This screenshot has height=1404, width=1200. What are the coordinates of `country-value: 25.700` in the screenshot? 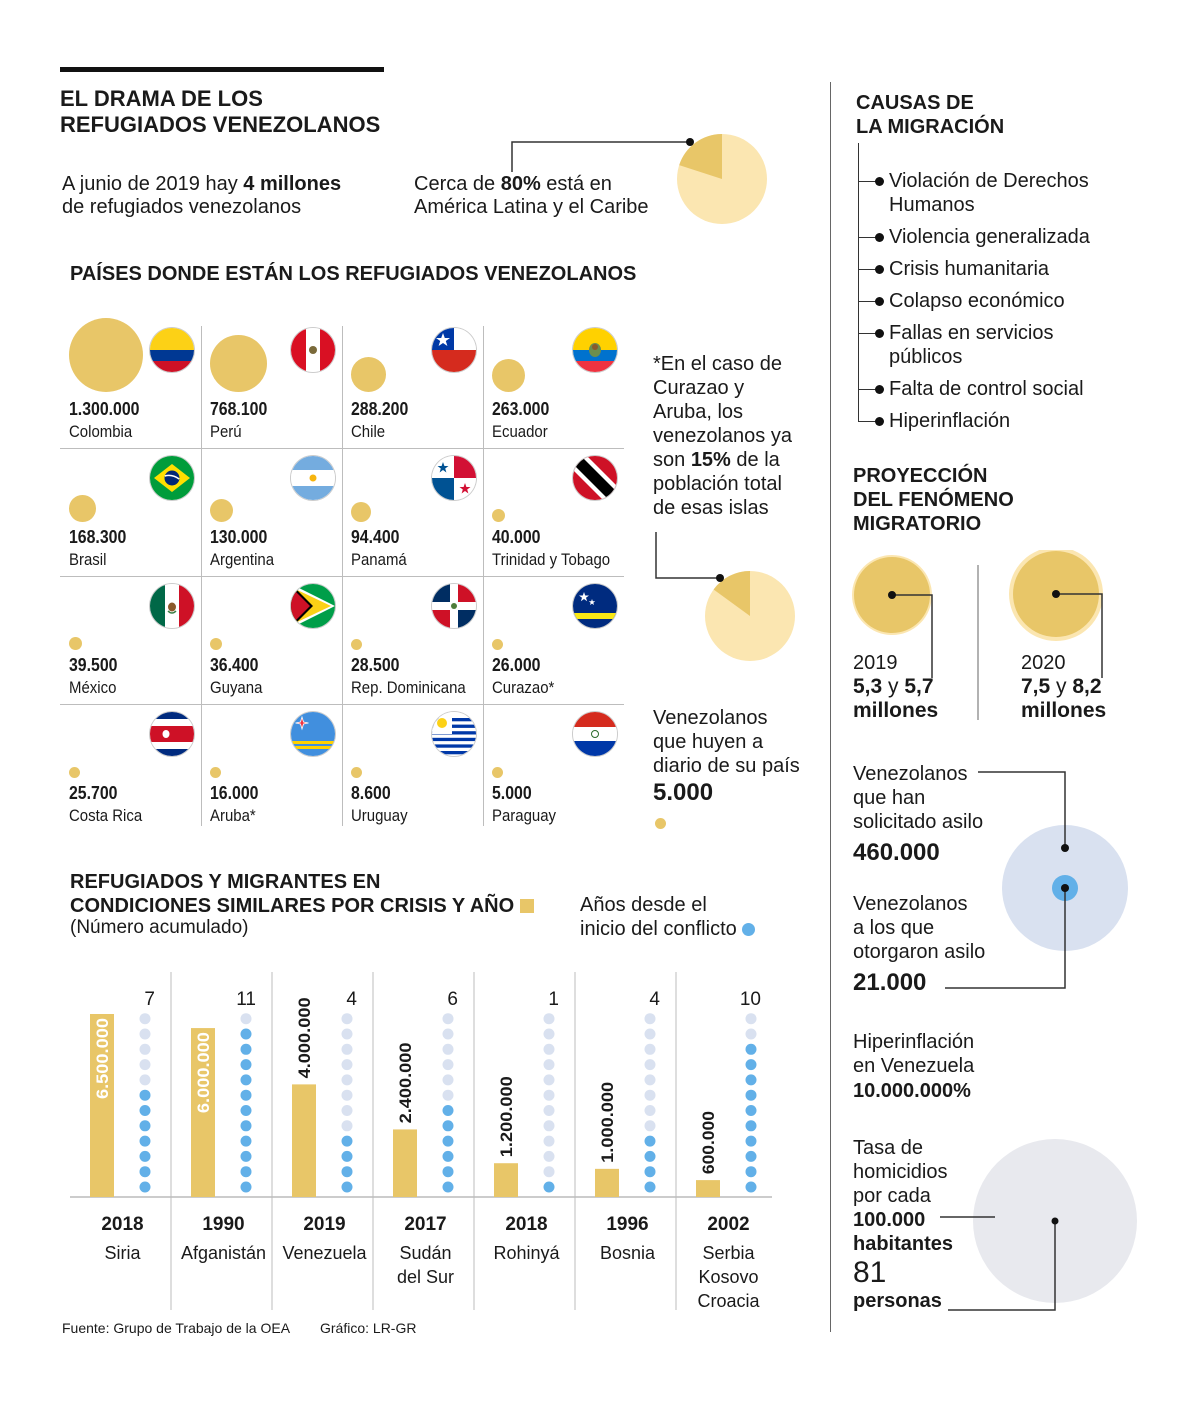 It's located at (93, 793).